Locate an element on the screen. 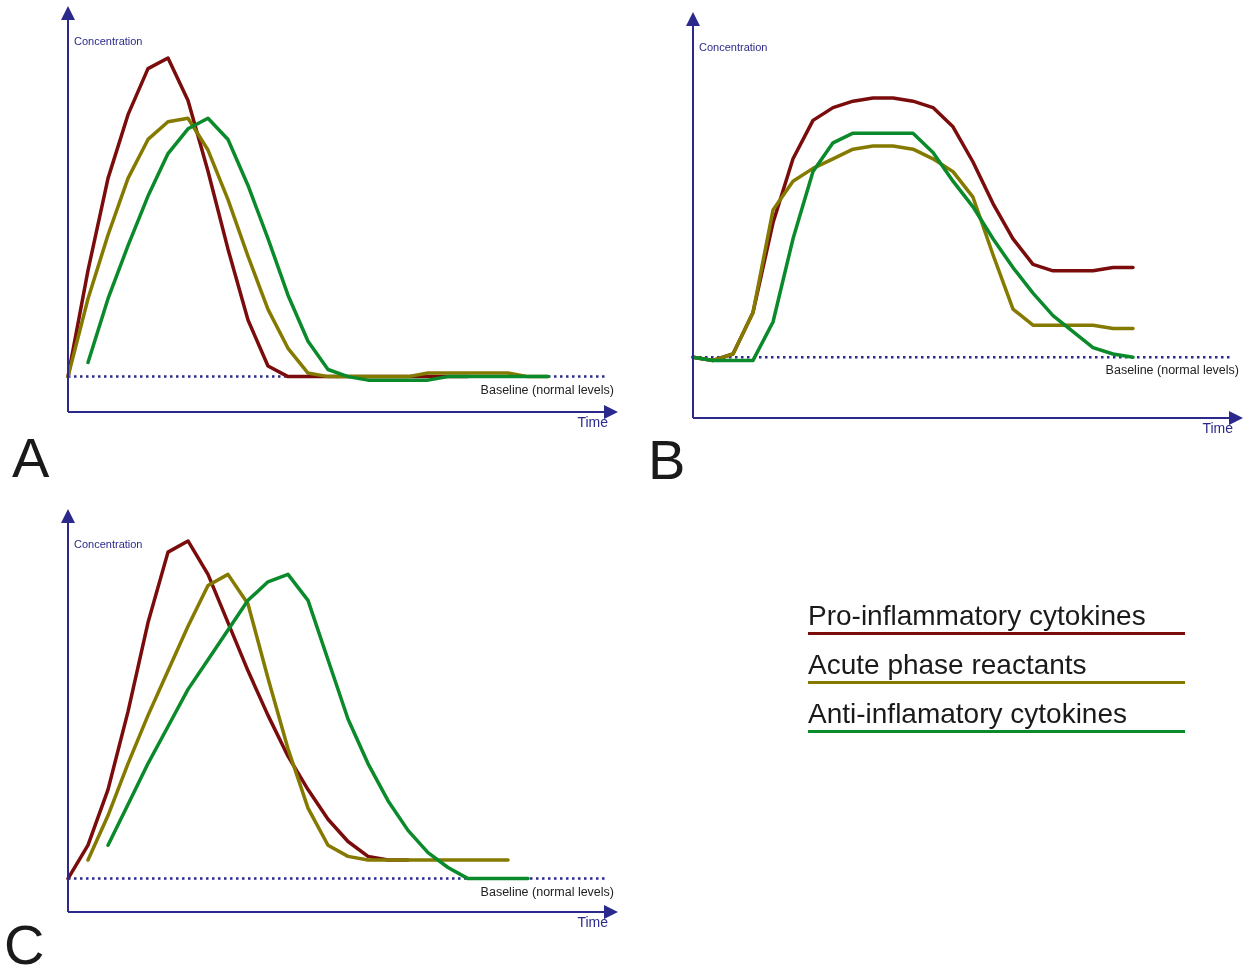 Image resolution: width=1255 pixels, height=977 pixels. text: C is located at coordinates (24, 944).